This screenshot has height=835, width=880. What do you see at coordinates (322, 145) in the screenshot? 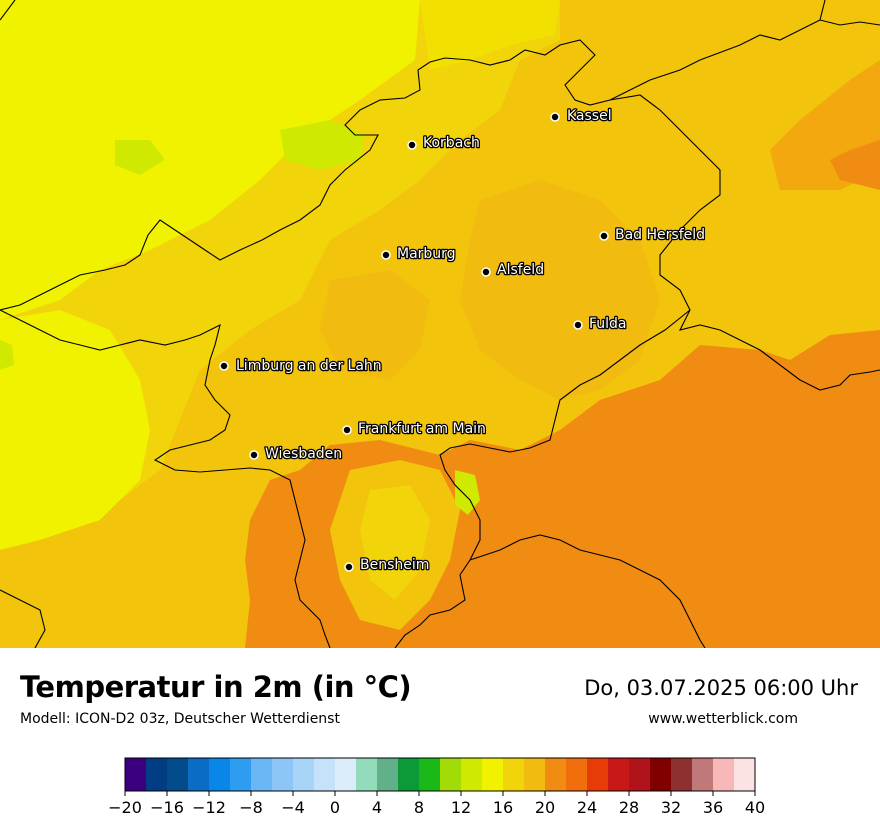
I see `cold-patch-north` at bounding box center [322, 145].